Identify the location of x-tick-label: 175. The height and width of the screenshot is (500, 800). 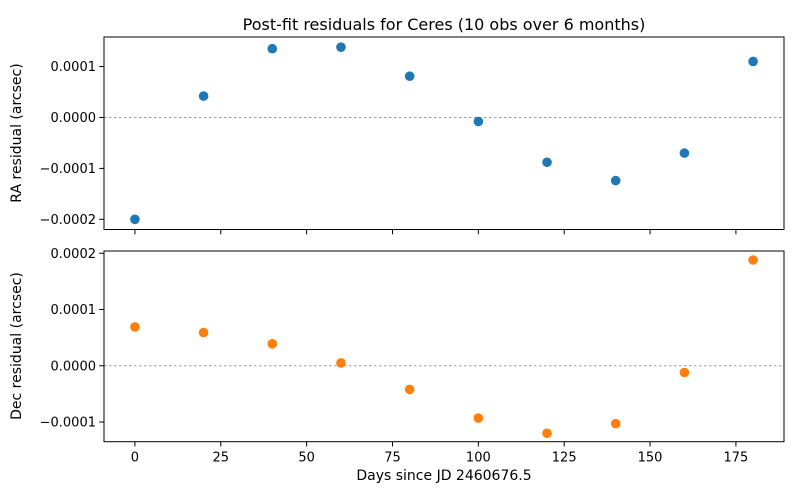
(736, 458).